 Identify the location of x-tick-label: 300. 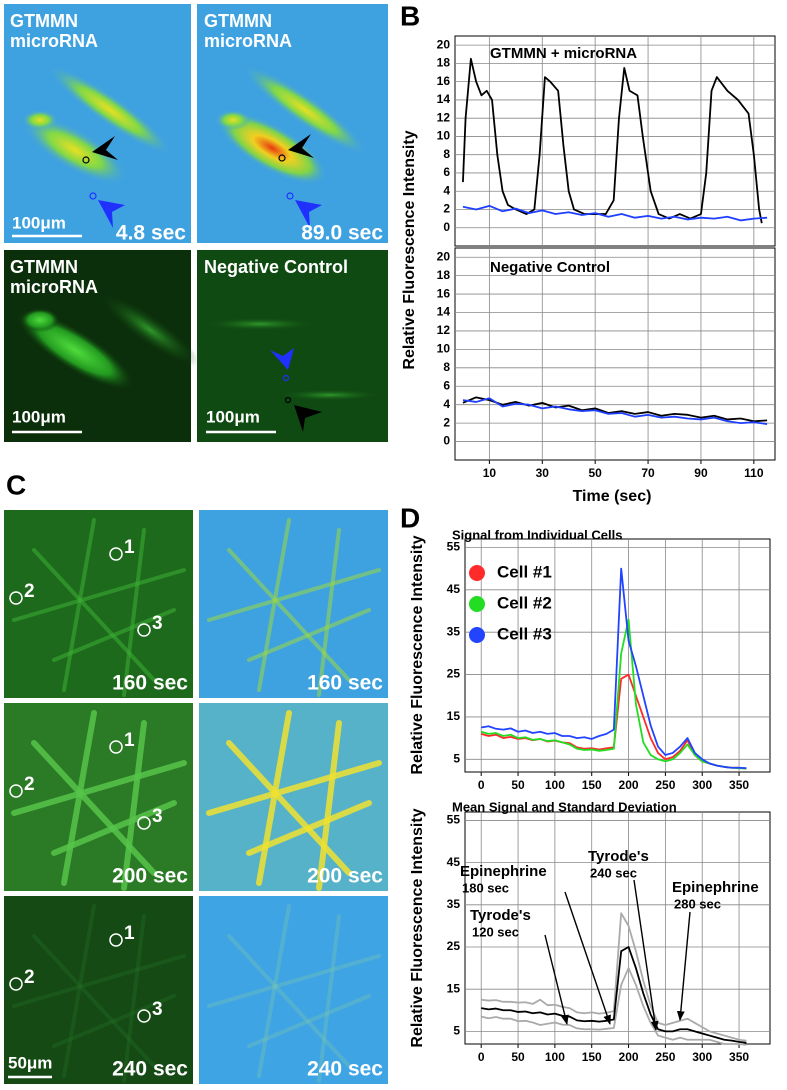
(702, 1057).